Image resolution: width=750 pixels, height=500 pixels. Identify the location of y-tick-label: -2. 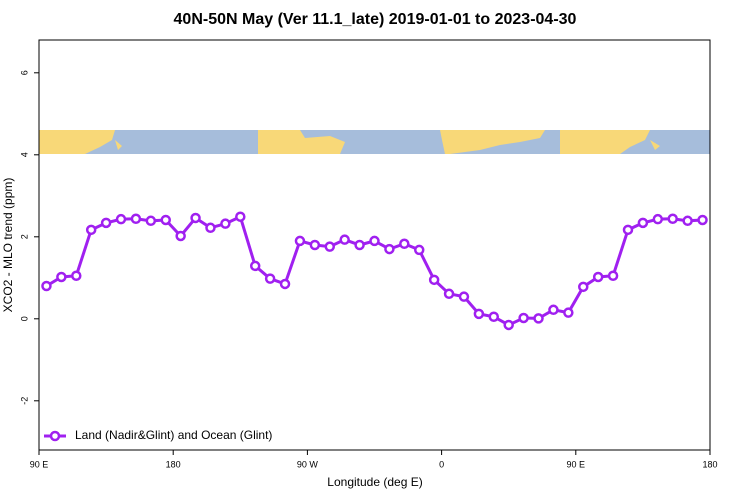
(24, 401).